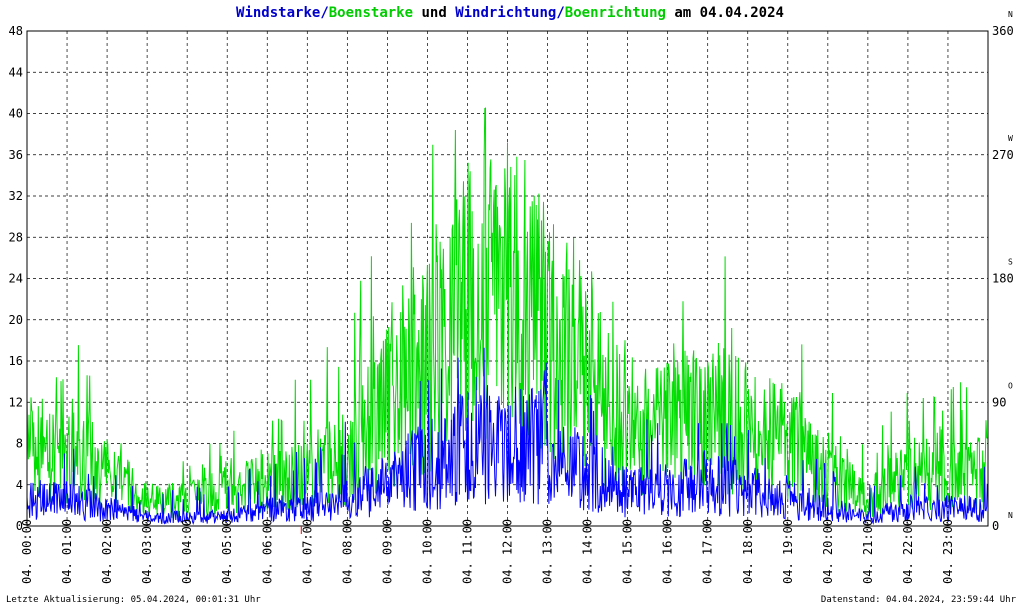 Image resolution: width=1020 pixels, height=606 pixels. I want to click on x-tick-label: 04. 23:00, so click(948, 551).